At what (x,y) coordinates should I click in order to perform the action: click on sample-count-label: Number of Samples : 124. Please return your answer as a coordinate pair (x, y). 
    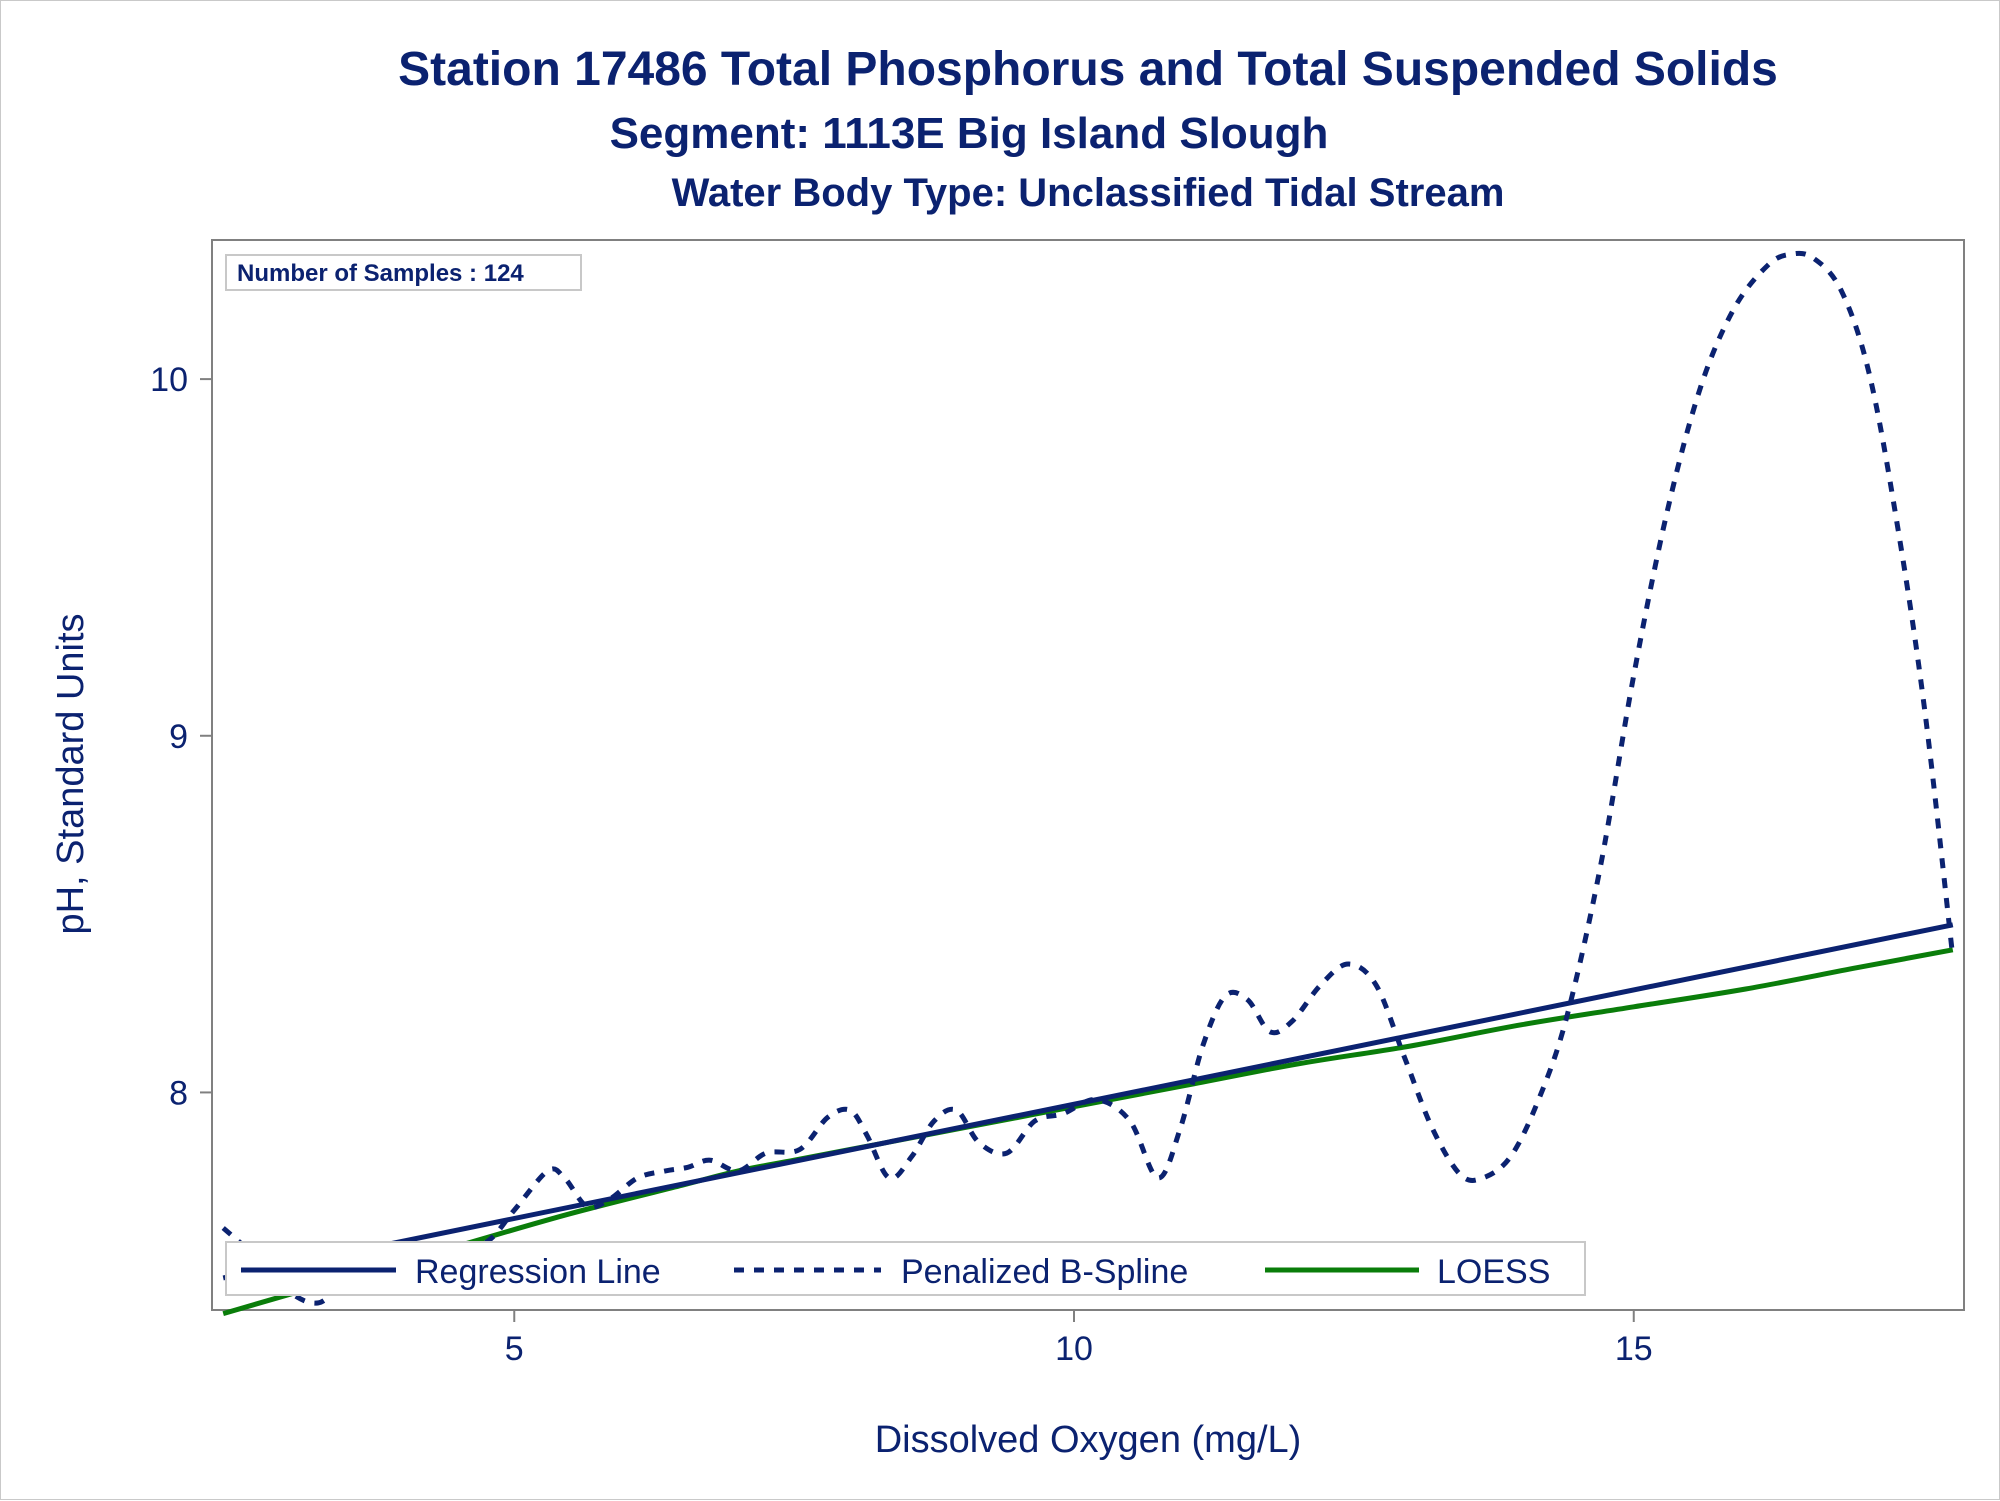
    Looking at the image, I should click on (380, 273).